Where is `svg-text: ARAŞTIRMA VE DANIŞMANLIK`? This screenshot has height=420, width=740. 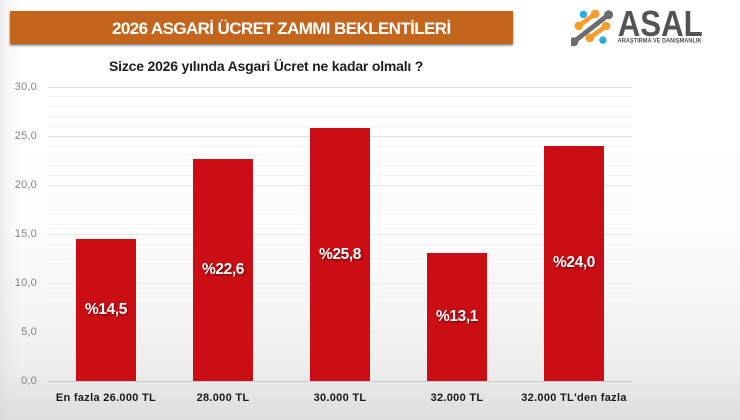
svg-text: ARAŞTIRMA VE DANIŞMANLIK is located at coordinates (660, 41).